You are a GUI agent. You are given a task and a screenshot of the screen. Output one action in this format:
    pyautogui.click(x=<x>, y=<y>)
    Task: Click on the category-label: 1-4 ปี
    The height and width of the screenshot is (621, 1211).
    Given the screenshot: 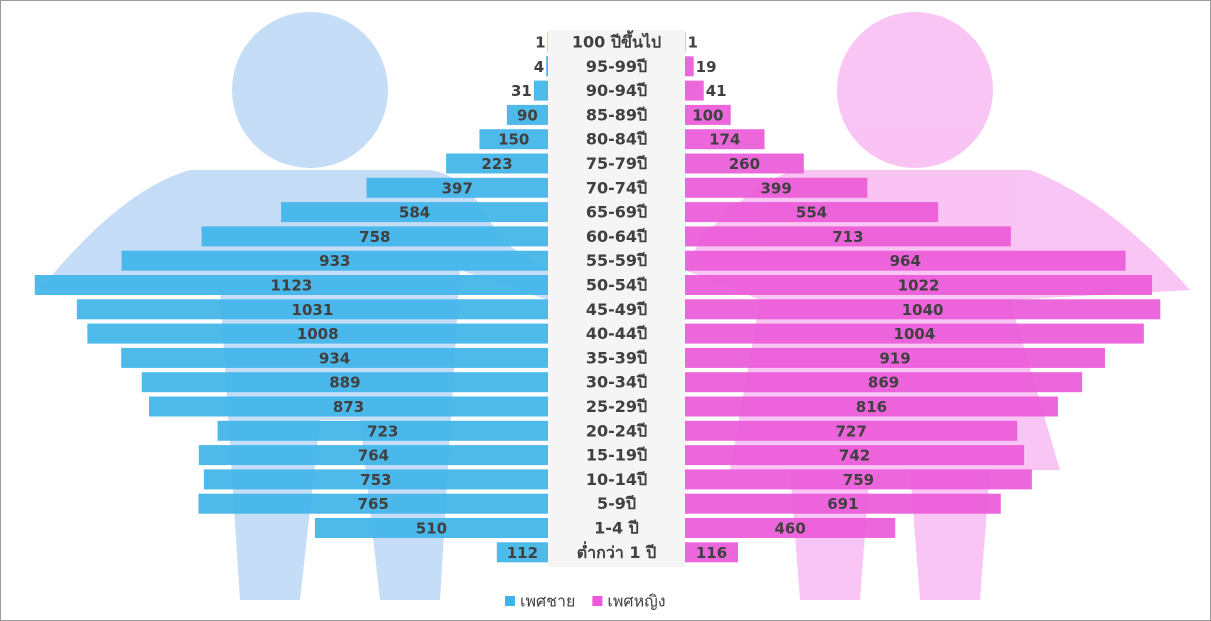 What is the action you would take?
    pyautogui.click(x=616, y=528)
    